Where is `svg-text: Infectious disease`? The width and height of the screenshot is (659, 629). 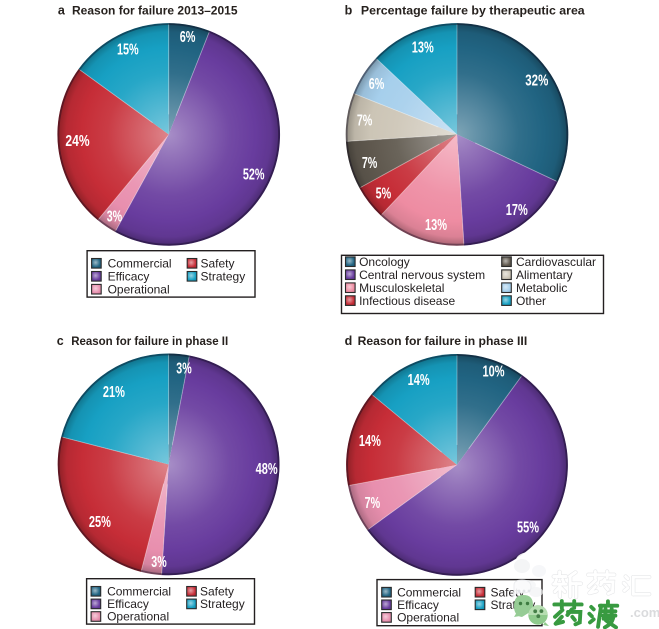 svg-text: Infectious disease is located at coordinates (407, 301).